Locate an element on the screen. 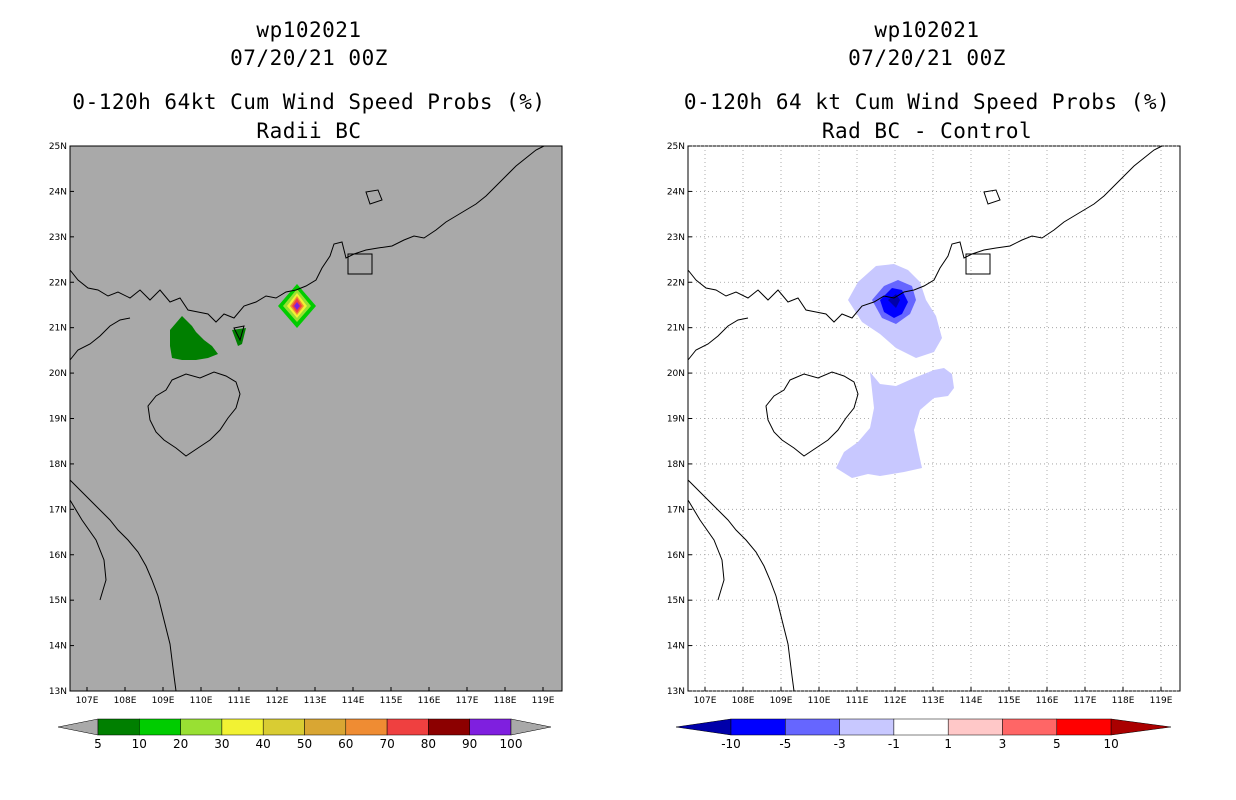 The image size is (1236, 800). left-colorbar-label: 60 is located at coordinates (345, 744).